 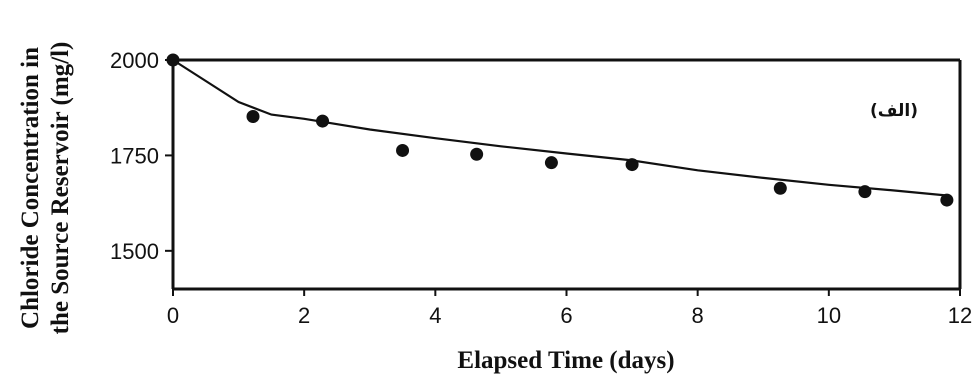 I want to click on y-axis-title-line-1: Chloride Concentration in, so click(x=30, y=188).